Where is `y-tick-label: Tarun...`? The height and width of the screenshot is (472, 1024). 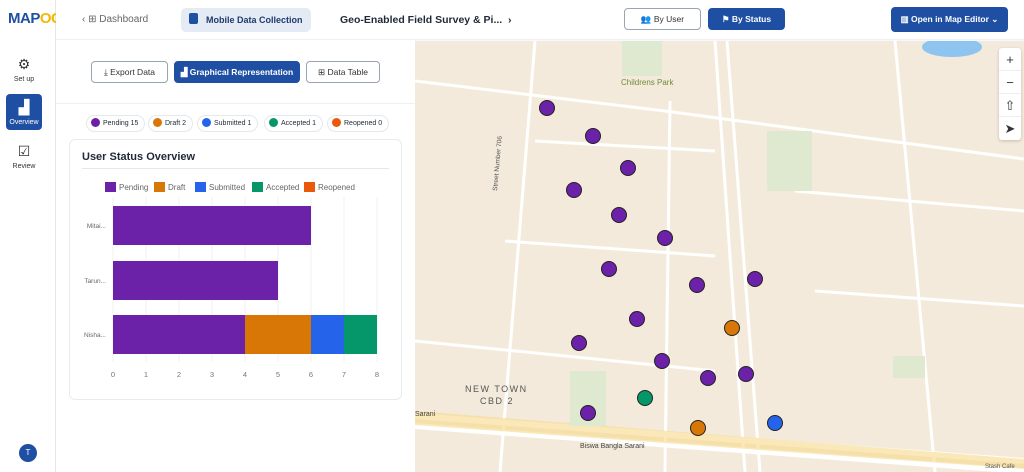
y-tick-label: Tarun... is located at coordinates (95, 281).